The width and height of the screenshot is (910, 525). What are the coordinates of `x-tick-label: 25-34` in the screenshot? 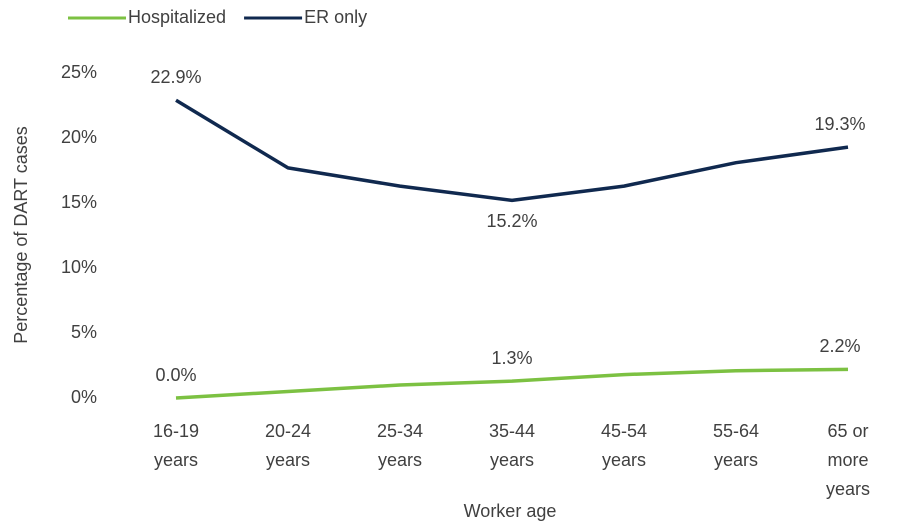 It's located at (400, 431).